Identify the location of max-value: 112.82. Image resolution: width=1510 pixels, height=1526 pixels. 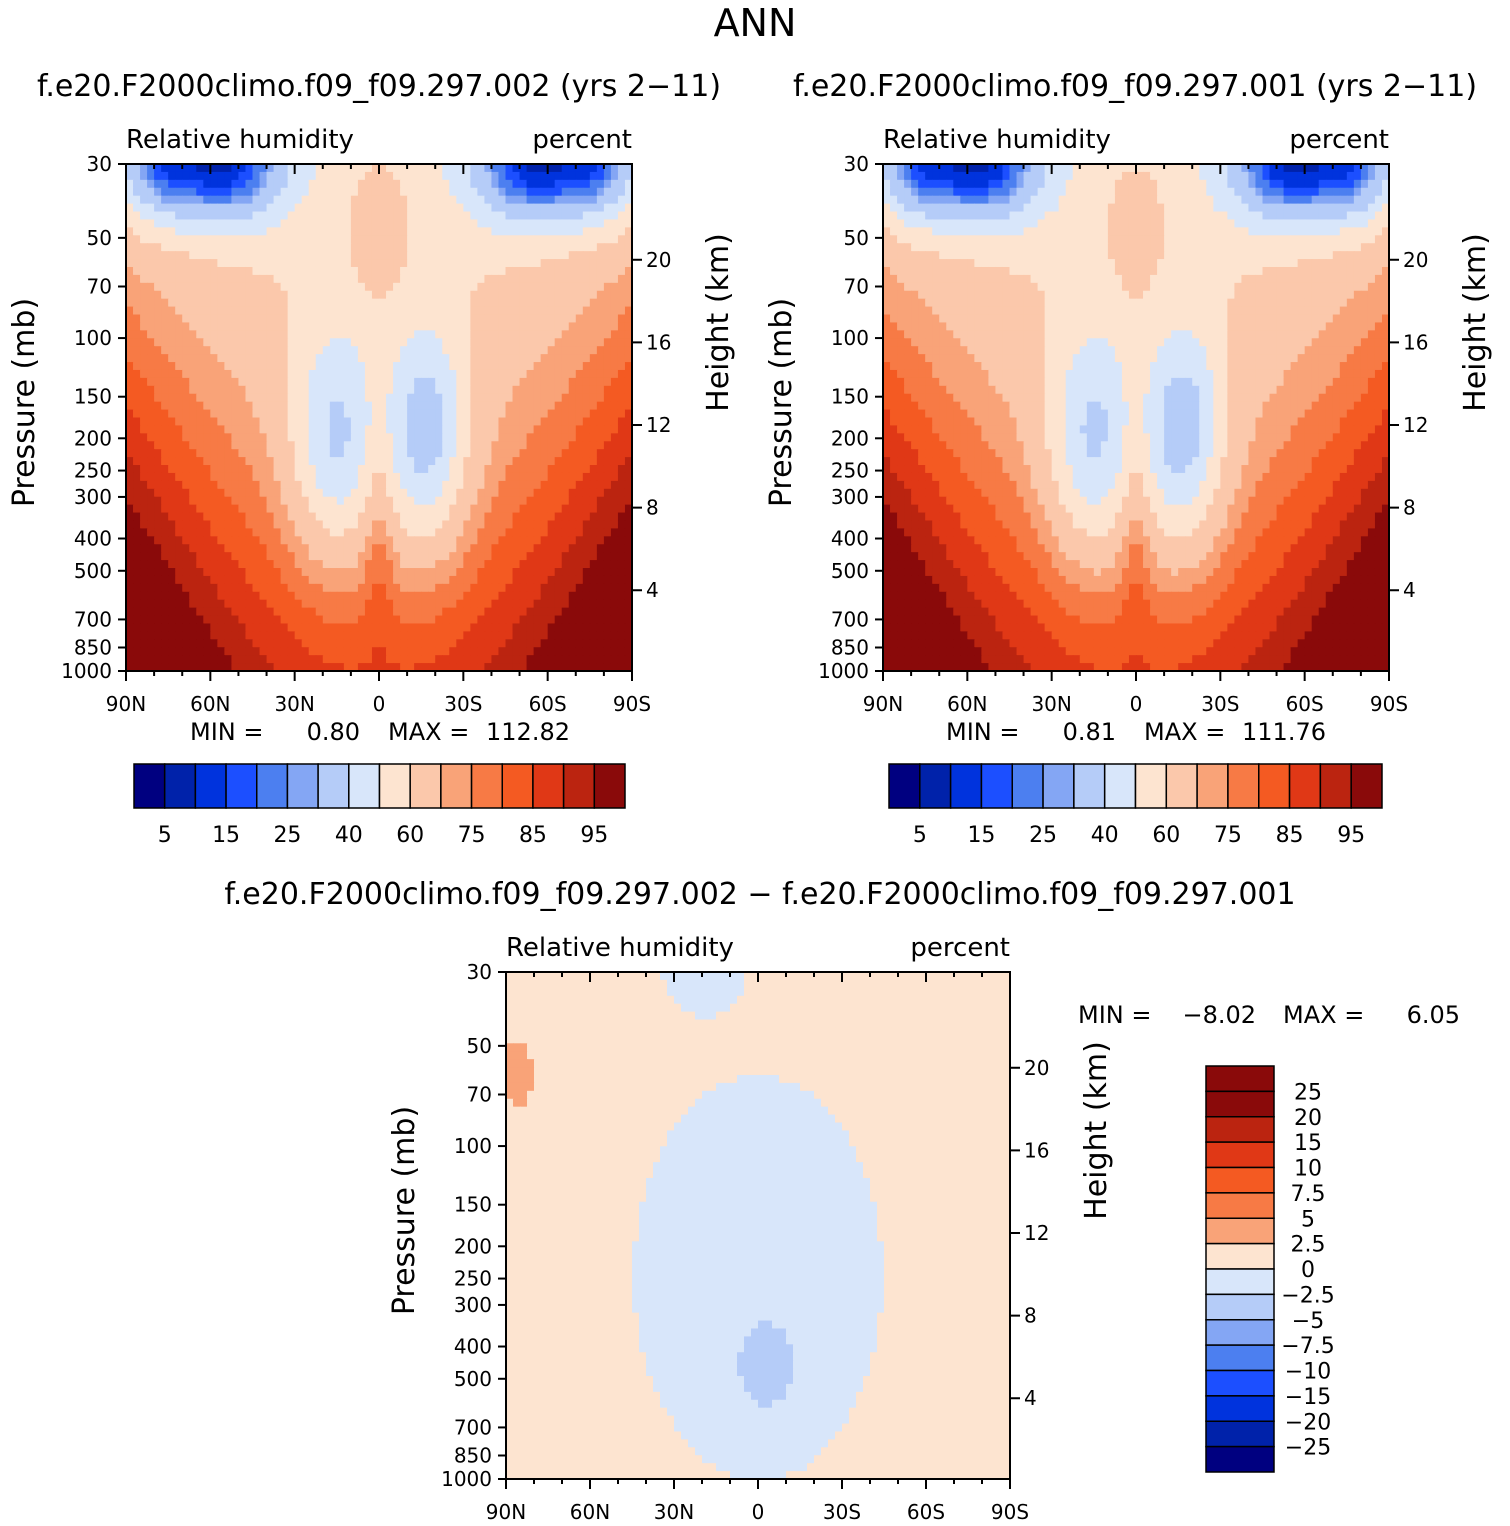
(528, 732).